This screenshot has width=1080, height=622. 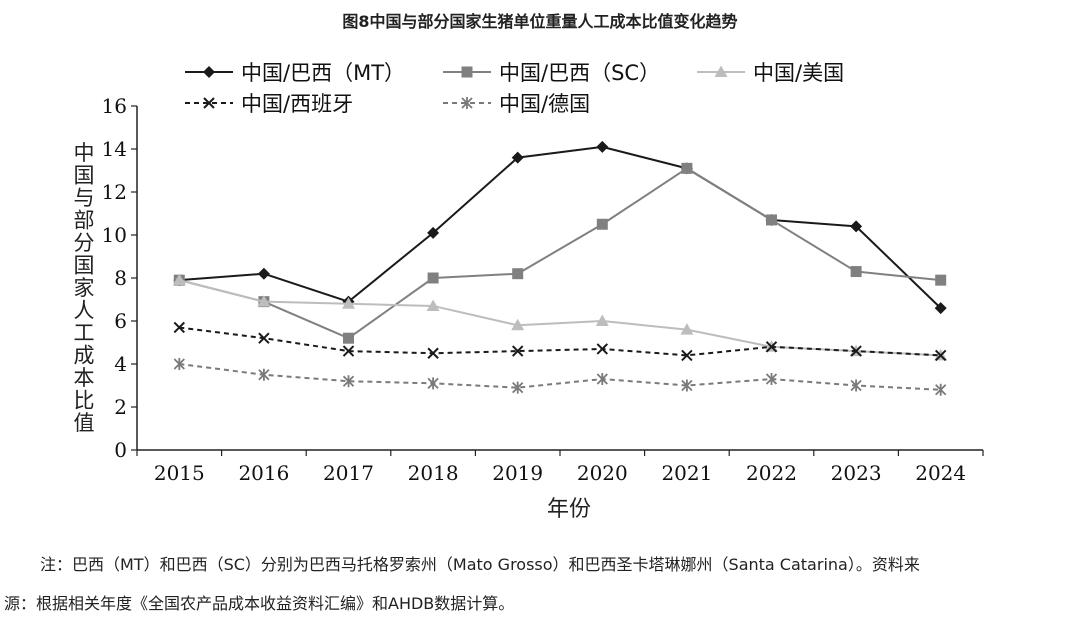 What do you see at coordinates (323, 73) in the screenshot?
I see `legend-label: 中国/巴西（MT）` at bounding box center [323, 73].